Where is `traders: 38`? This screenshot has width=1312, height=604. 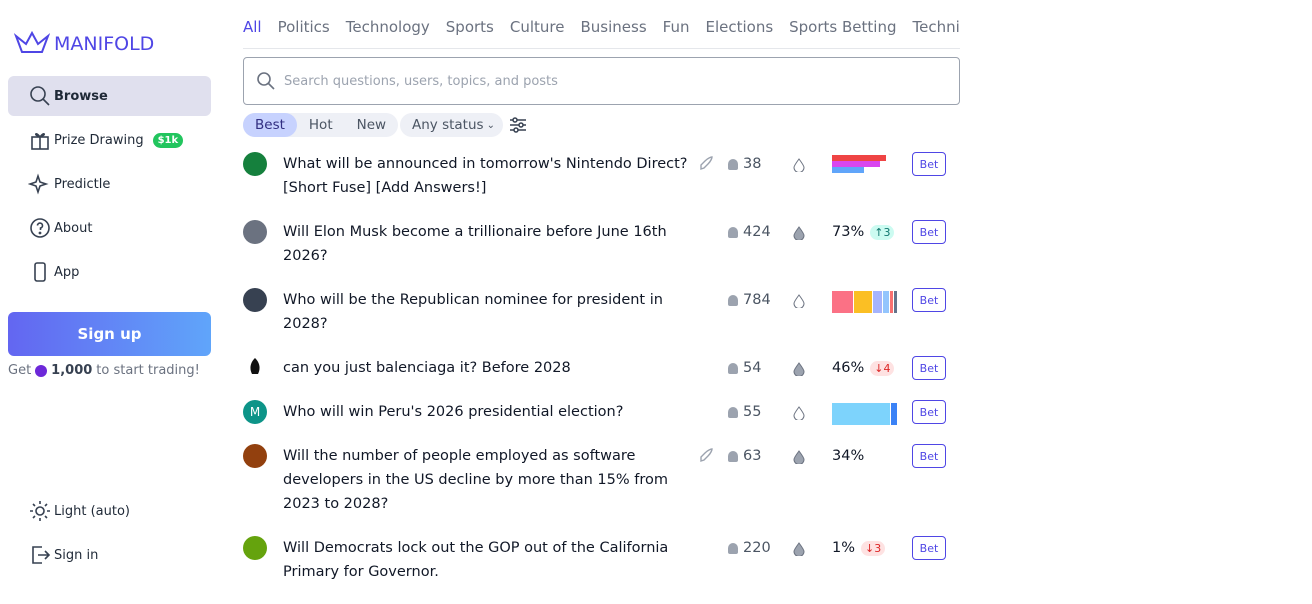 traders: 38 is located at coordinates (744, 164).